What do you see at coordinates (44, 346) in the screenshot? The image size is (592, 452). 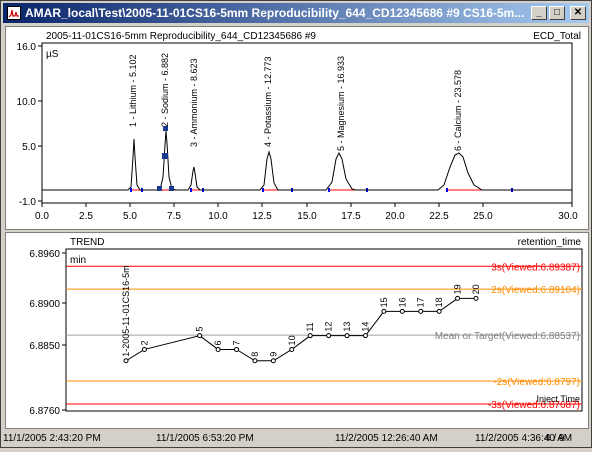 I see `y-tick: 6.8850` at bounding box center [44, 346].